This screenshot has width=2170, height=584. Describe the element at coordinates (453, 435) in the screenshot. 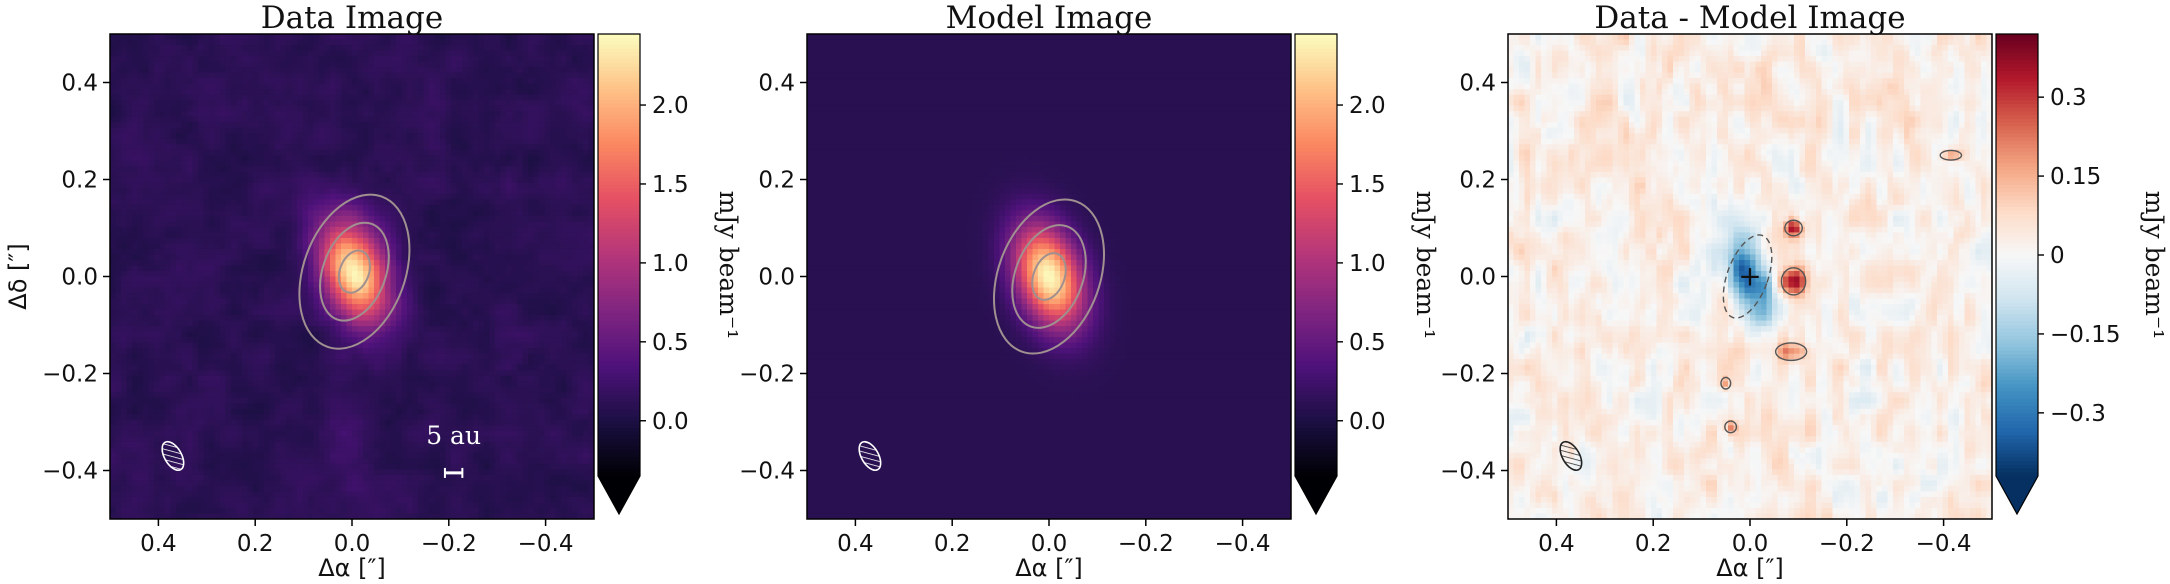

I see `scale-bar-label: 5 au` at that location.